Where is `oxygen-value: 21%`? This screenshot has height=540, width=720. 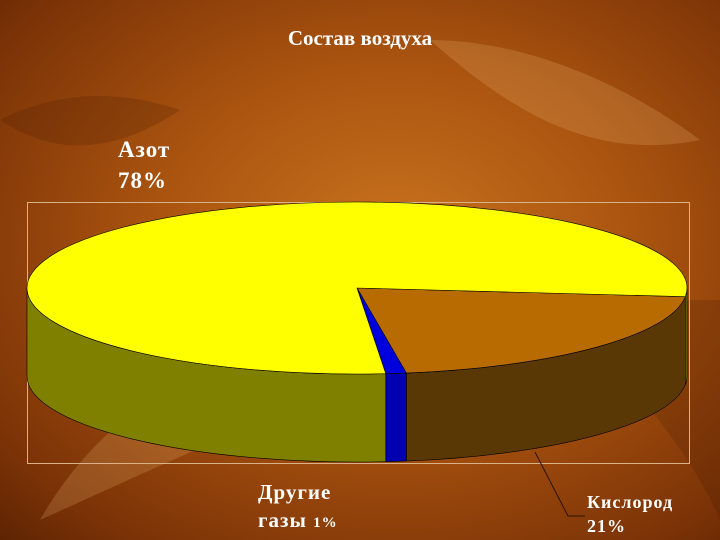 oxygen-value: 21% is located at coordinates (606, 526).